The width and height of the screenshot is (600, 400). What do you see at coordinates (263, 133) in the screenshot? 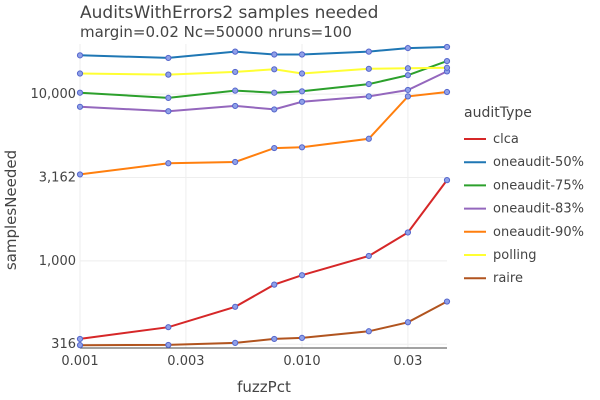
I see `series-line-oneaudit-90%` at bounding box center [263, 133].